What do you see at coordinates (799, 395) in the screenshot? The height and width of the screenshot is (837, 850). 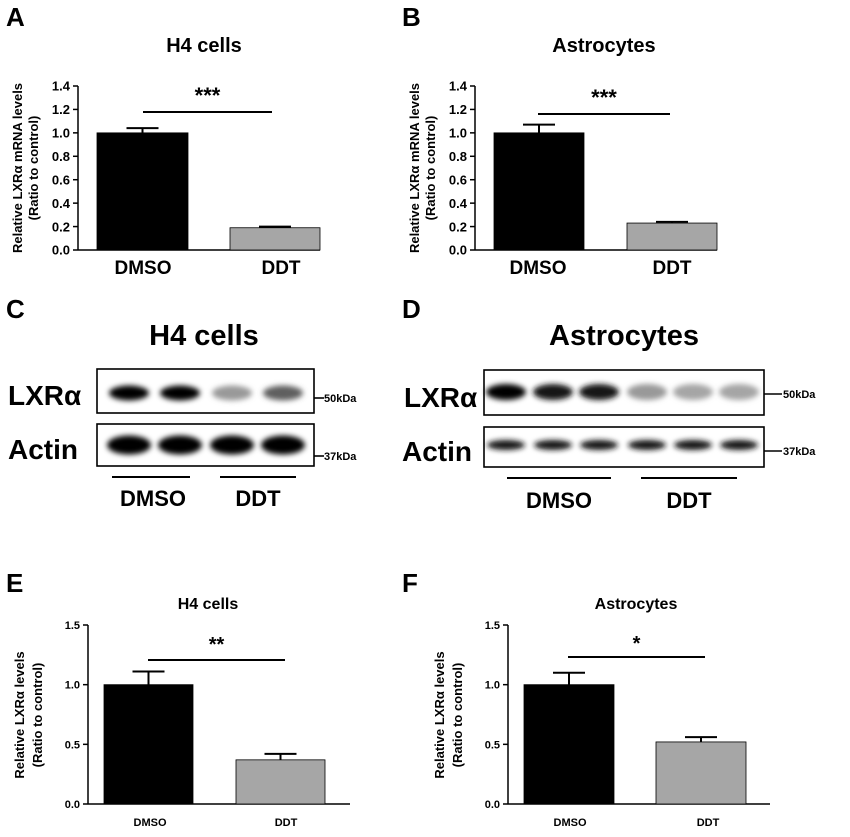 I see `blot-d-marker-lxra: 50kDa` at bounding box center [799, 395].